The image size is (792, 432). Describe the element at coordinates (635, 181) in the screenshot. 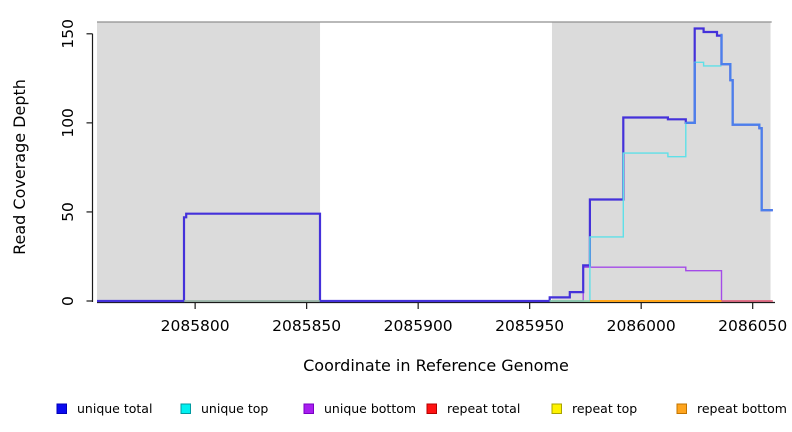

I see `series-unique-top` at that location.